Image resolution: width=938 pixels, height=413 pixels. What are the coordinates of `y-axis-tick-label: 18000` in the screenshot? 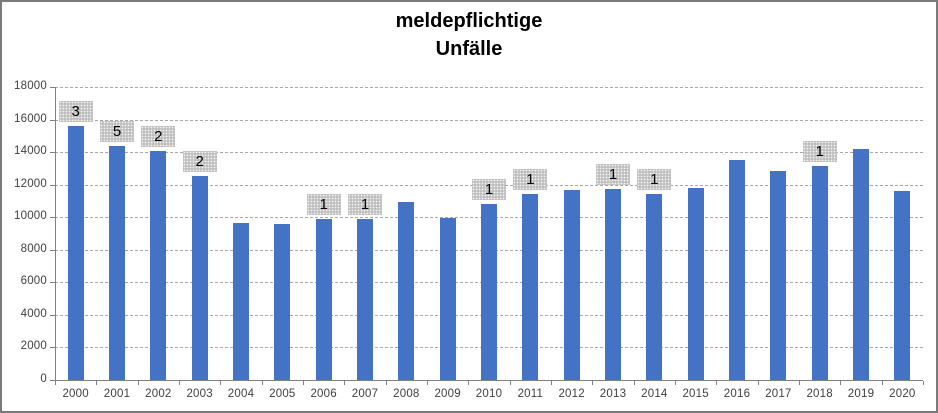 It's located at (30, 86).